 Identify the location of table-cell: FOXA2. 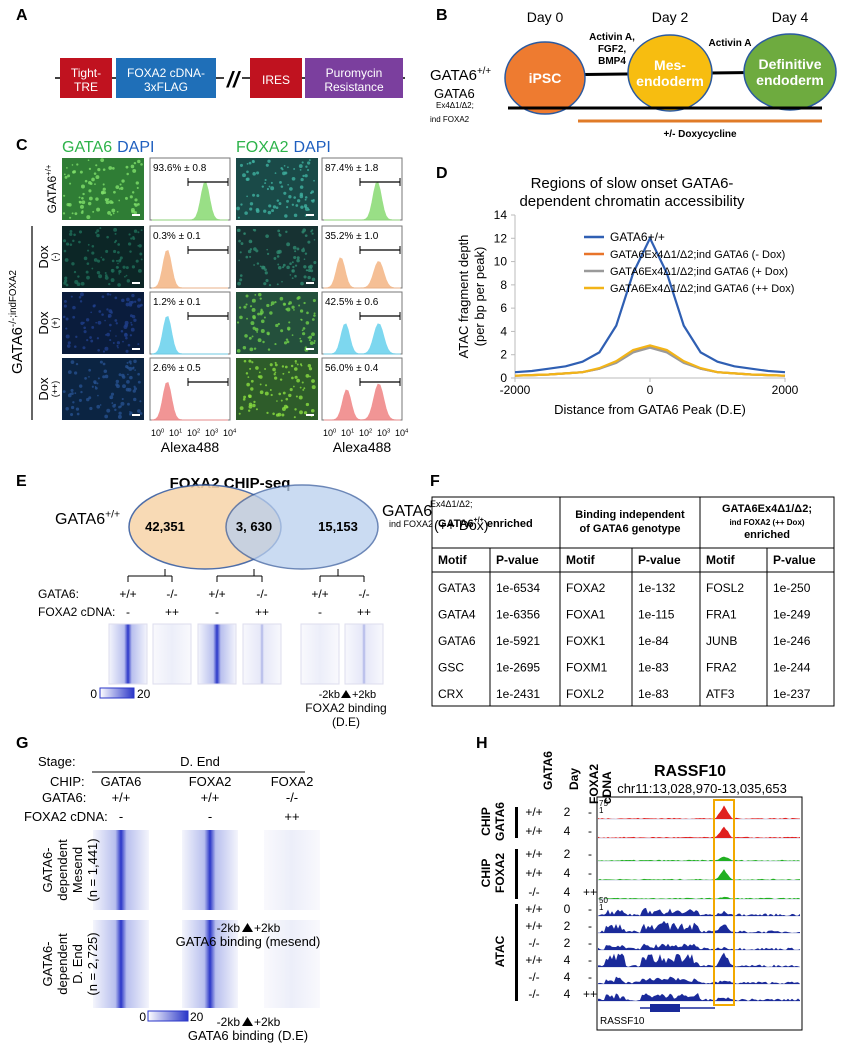
(586, 588).